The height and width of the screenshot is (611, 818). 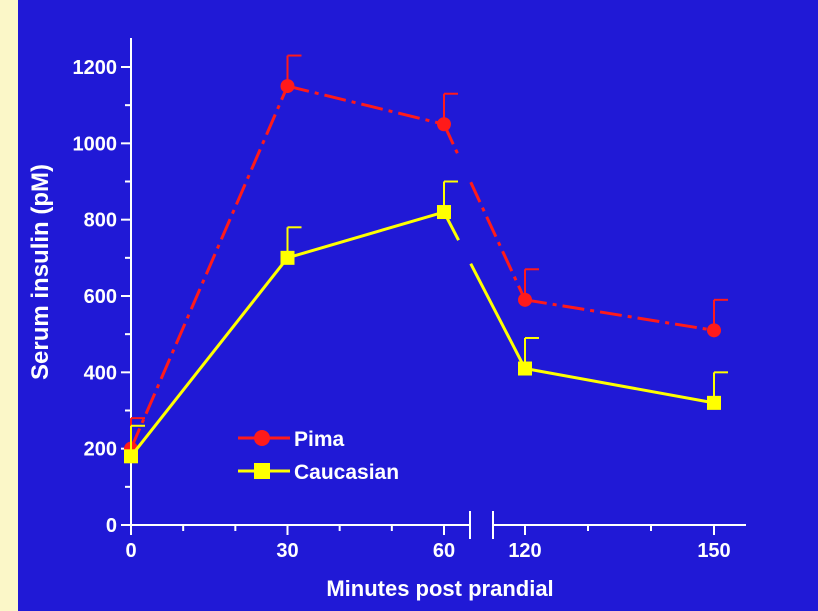 I want to click on x-axis-title: Minutes post prandial, so click(x=439, y=588).